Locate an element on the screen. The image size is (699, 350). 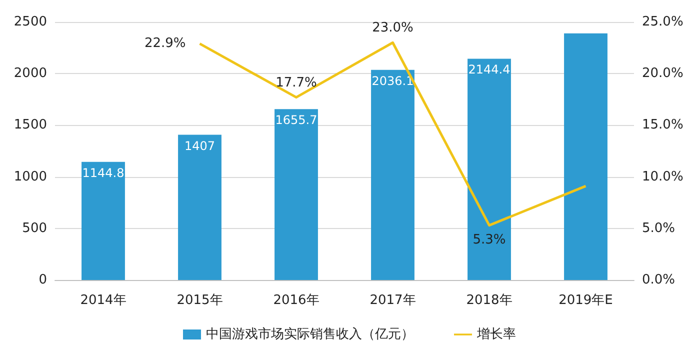
x-tick-label: 2019年E is located at coordinates (585, 300).